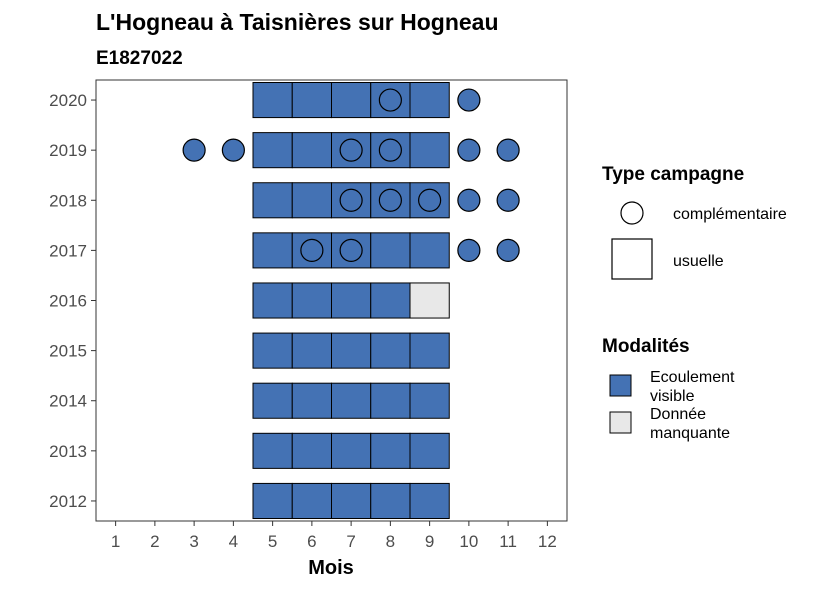 This screenshot has width=826, height=595. What do you see at coordinates (154, 541) in the screenshot?
I see `x-tick-label-2: 2` at bounding box center [154, 541].